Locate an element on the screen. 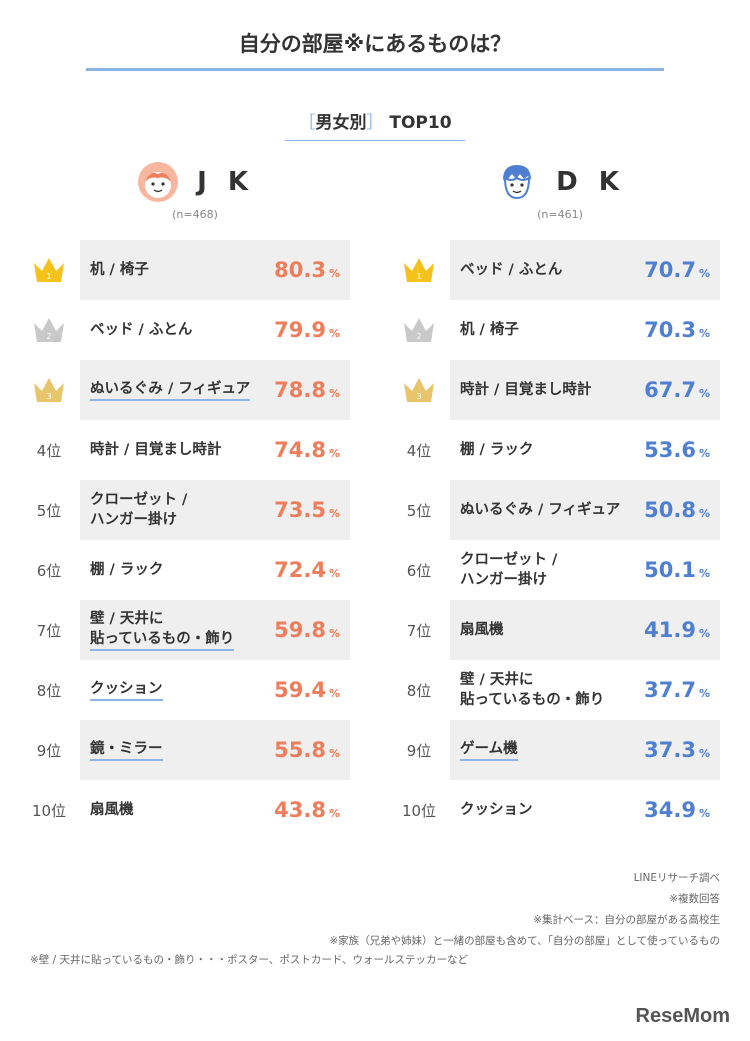 The height and width of the screenshot is (1041, 750). footnote: ※集計ベース：自分の部屋がある高校生 is located at coordinates (626, 920).